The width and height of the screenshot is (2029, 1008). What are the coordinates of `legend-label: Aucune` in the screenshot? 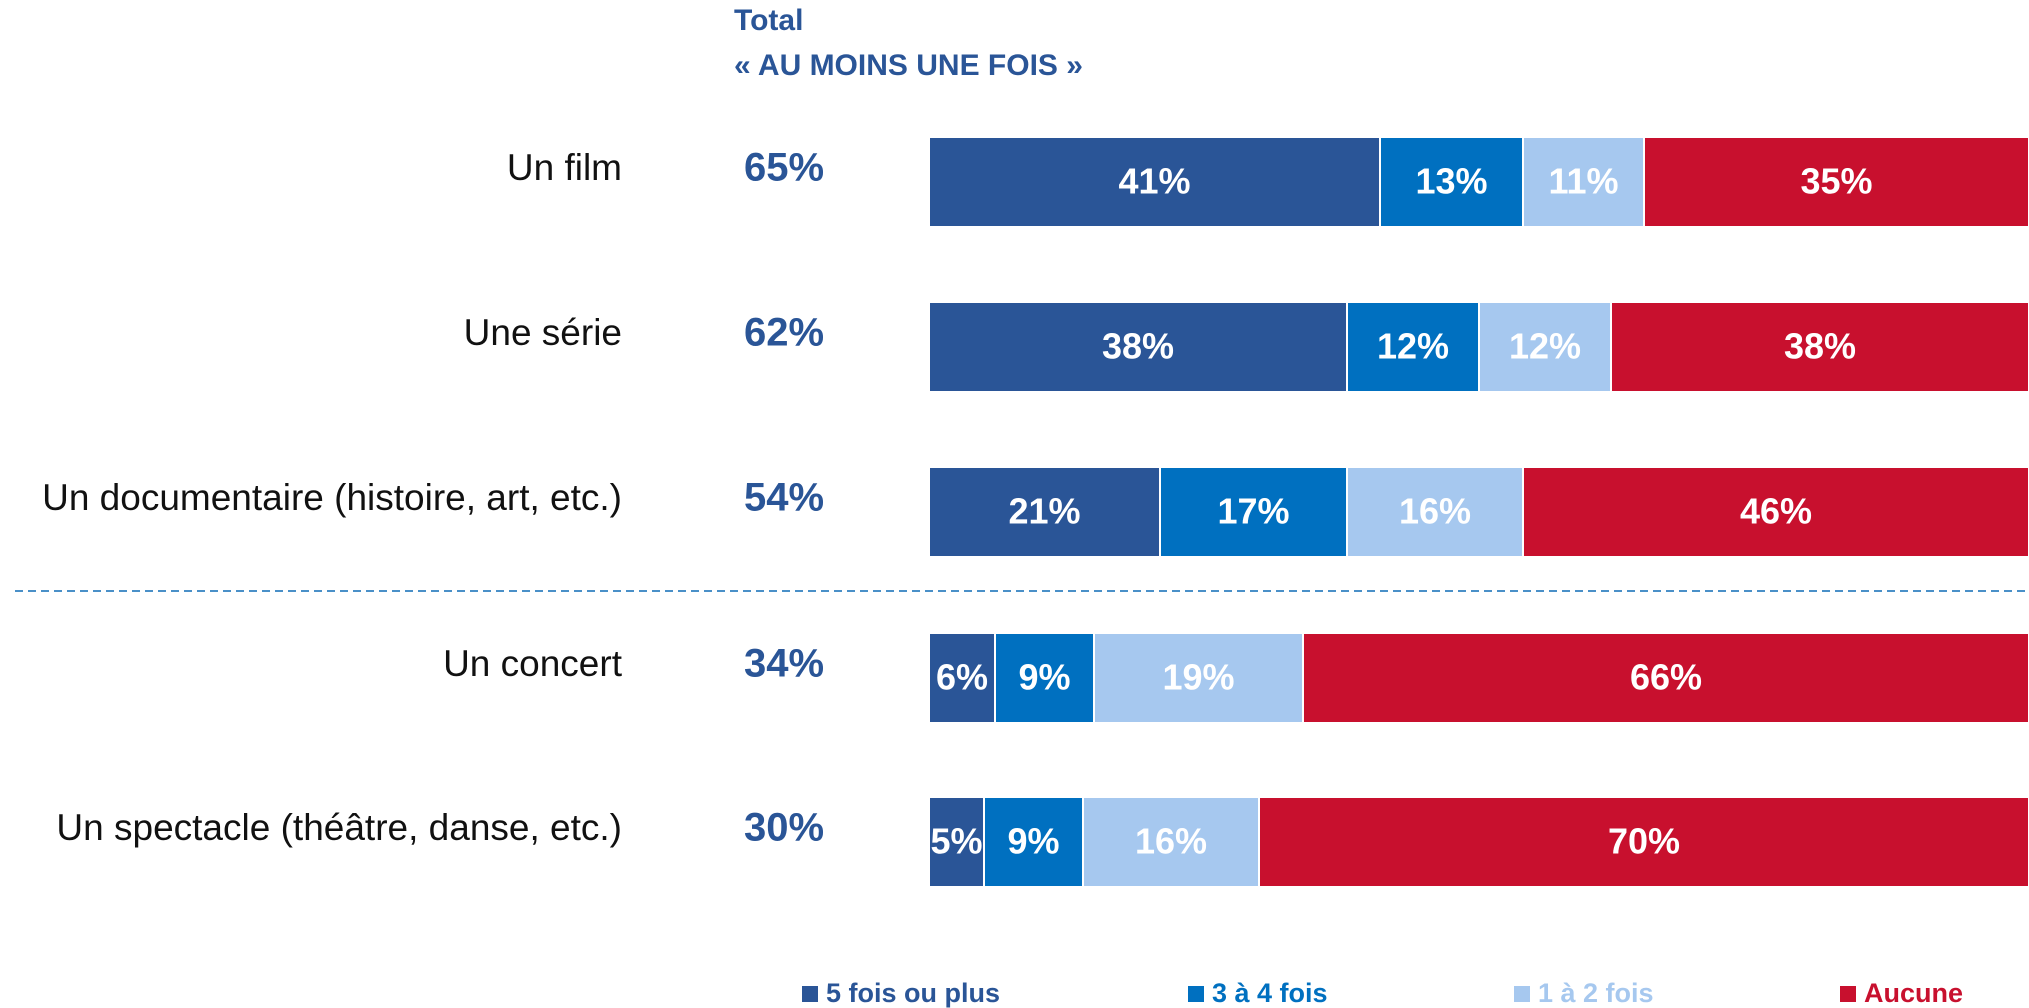 It's located at (1913, 993).